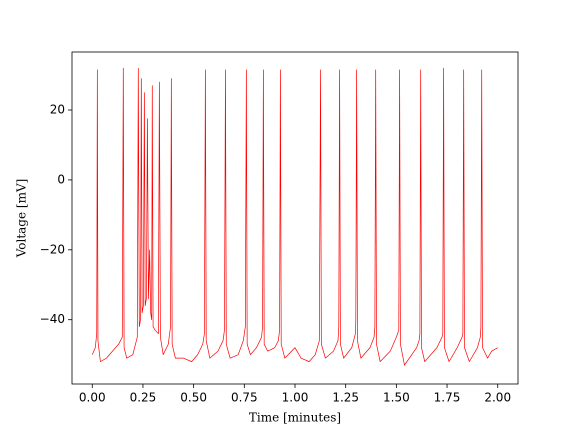 This screenshot has height=436, width=576. What do you see at coordinates (57, 110) in the screenshot?
I see `y-tick-label: 20` at bounding box center [57, 110].